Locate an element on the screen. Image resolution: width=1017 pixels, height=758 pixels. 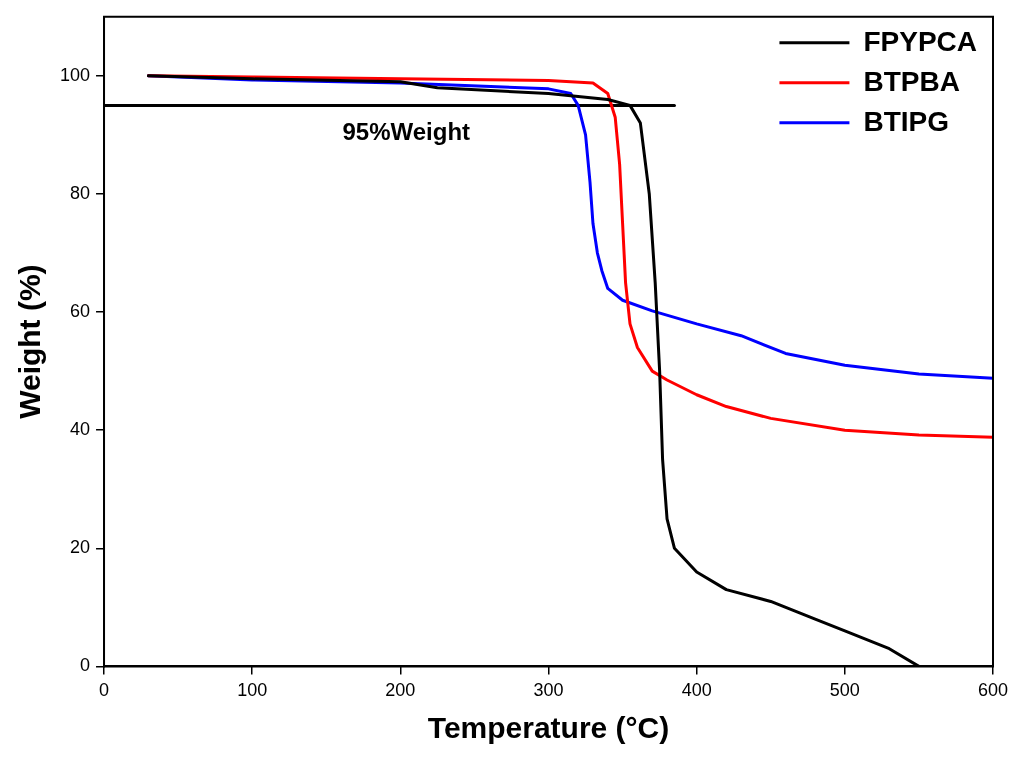
y-tick-label: 40 is located at coordinates (80, 429).